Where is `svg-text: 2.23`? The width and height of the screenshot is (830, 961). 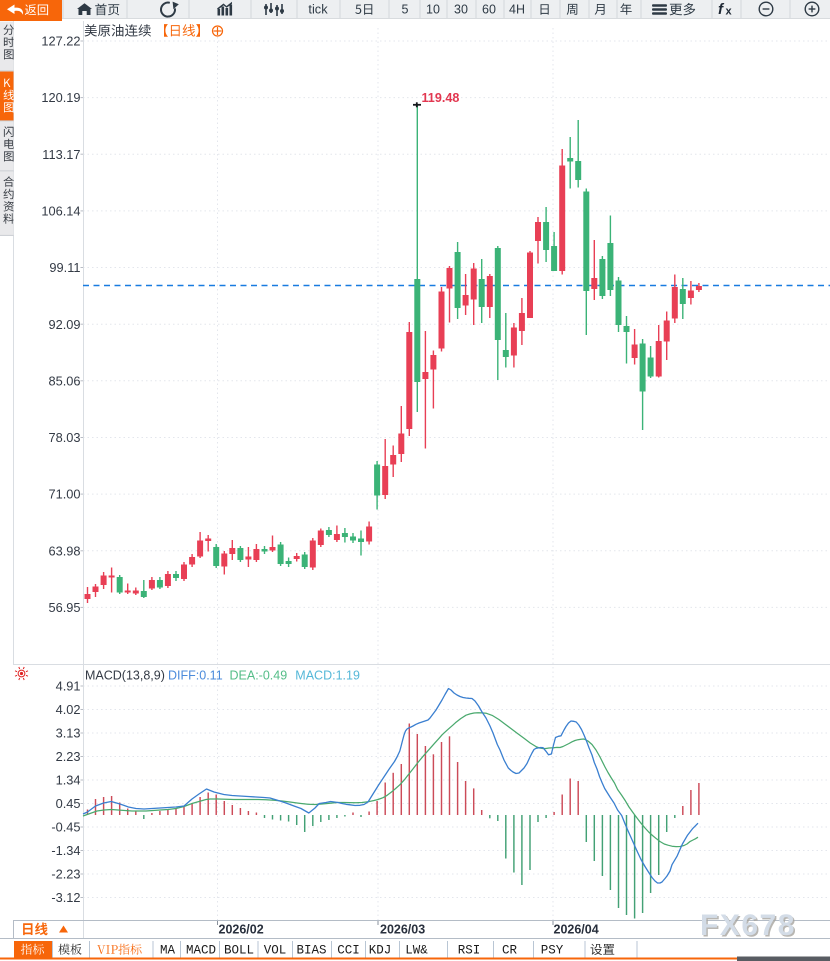
svg-text: 2.23 is located at coordinates (68, 756).